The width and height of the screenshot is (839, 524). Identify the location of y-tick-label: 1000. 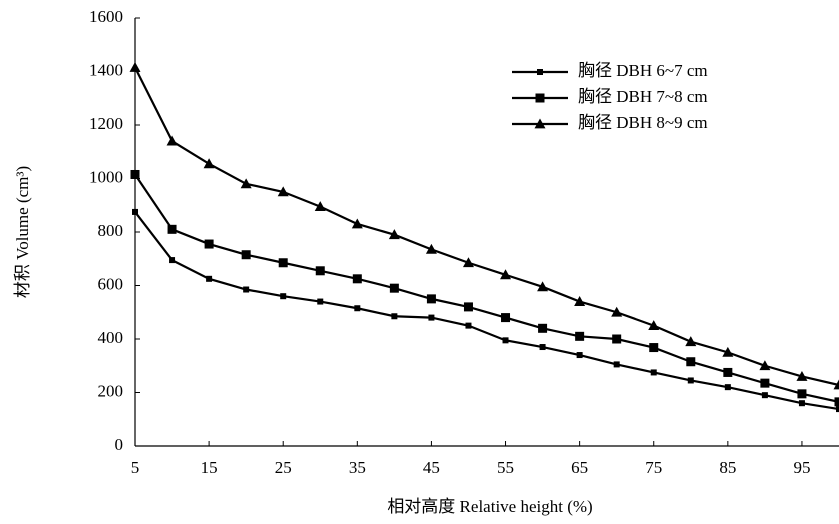
(106, 176).